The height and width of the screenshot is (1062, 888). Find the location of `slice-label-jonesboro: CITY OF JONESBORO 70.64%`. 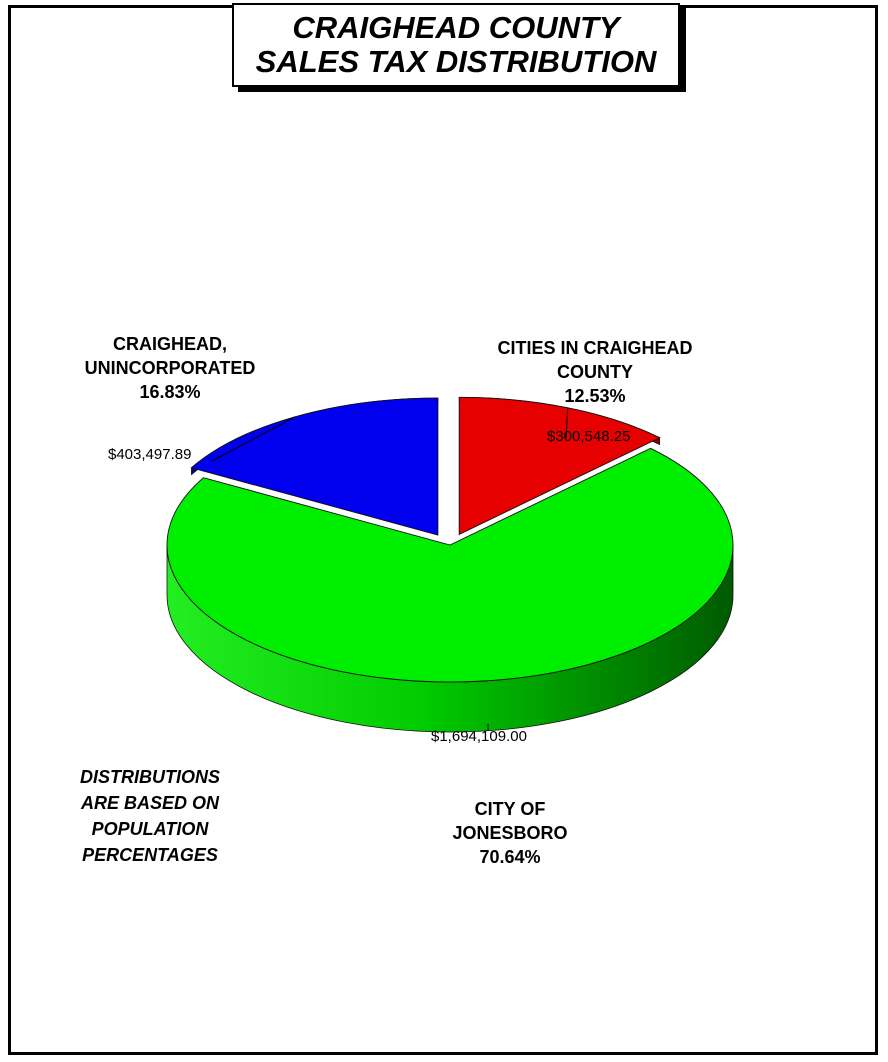

slice-label-jonesboro: CITY OF JONESBORO 70.64% is located at coordinates (510, 833).